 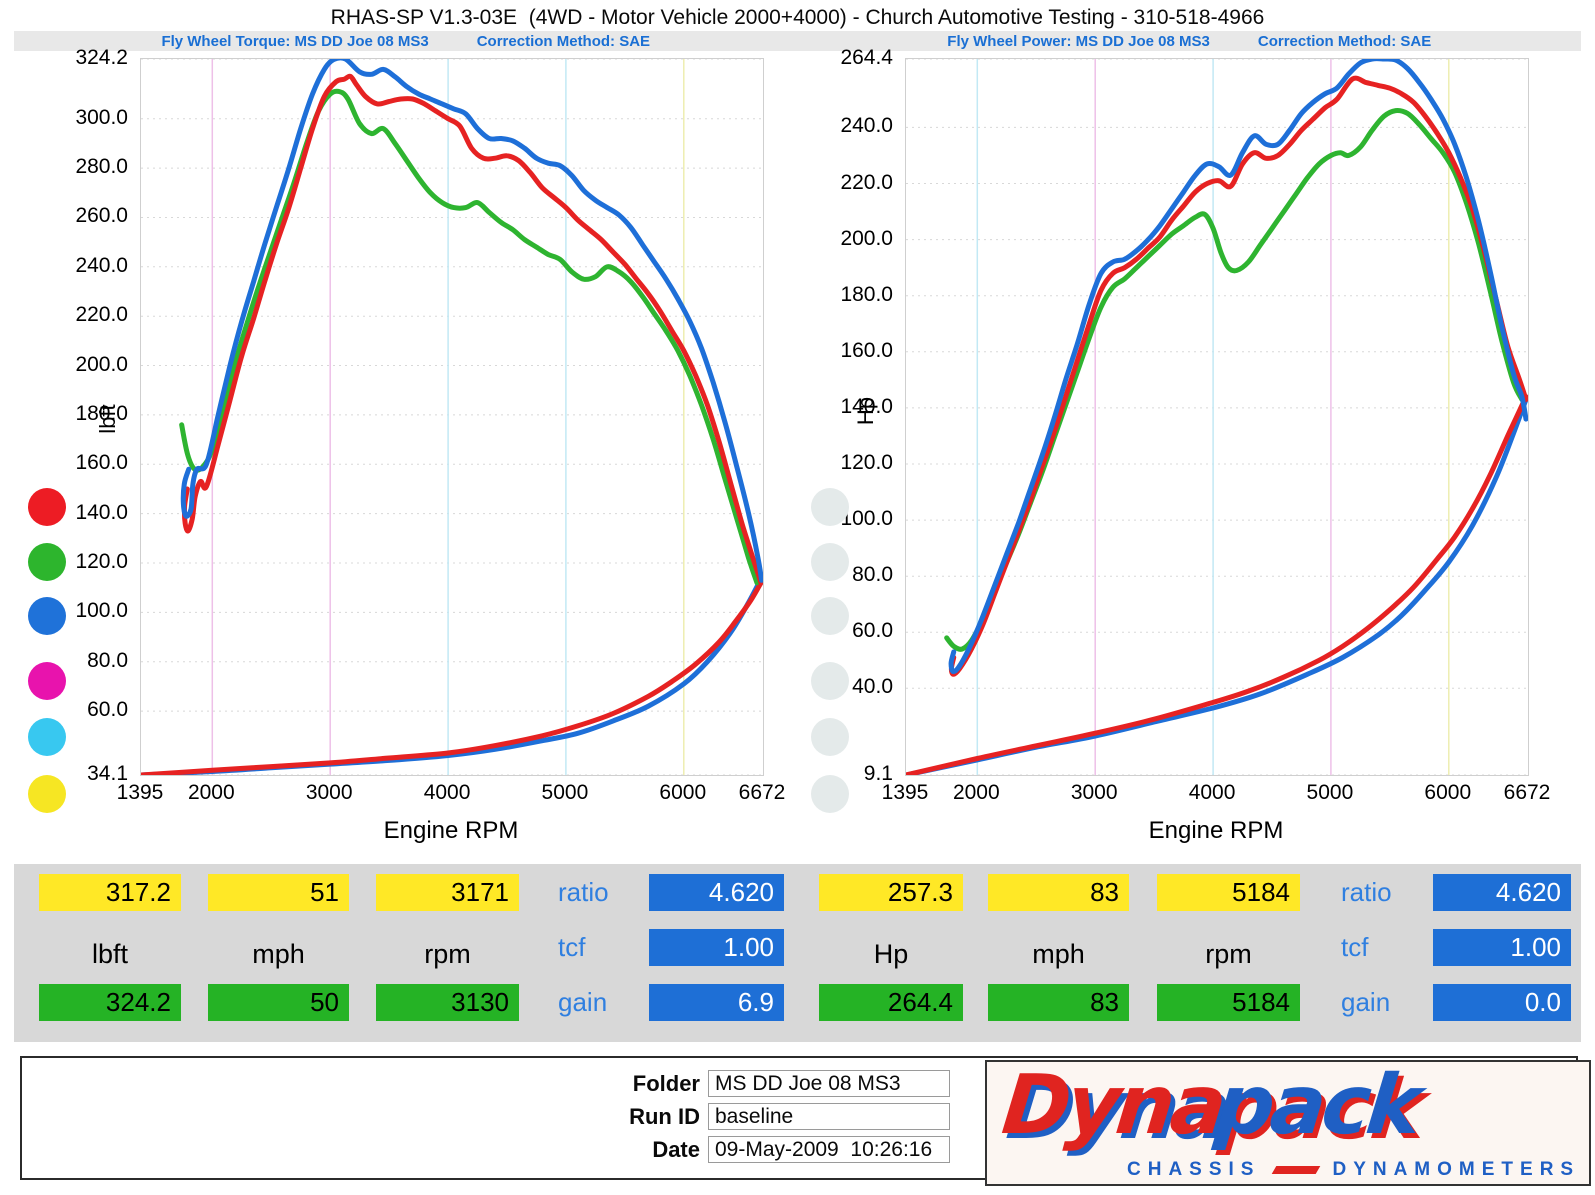 I want to click on torque-mph-unit-label: mph, so click(x=278, y=954).